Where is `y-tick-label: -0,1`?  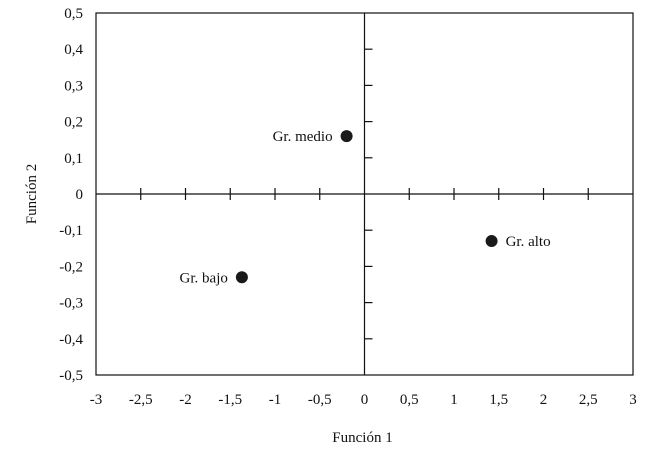 y-tick-label: -0,1 is located at coordinates (71, 231).